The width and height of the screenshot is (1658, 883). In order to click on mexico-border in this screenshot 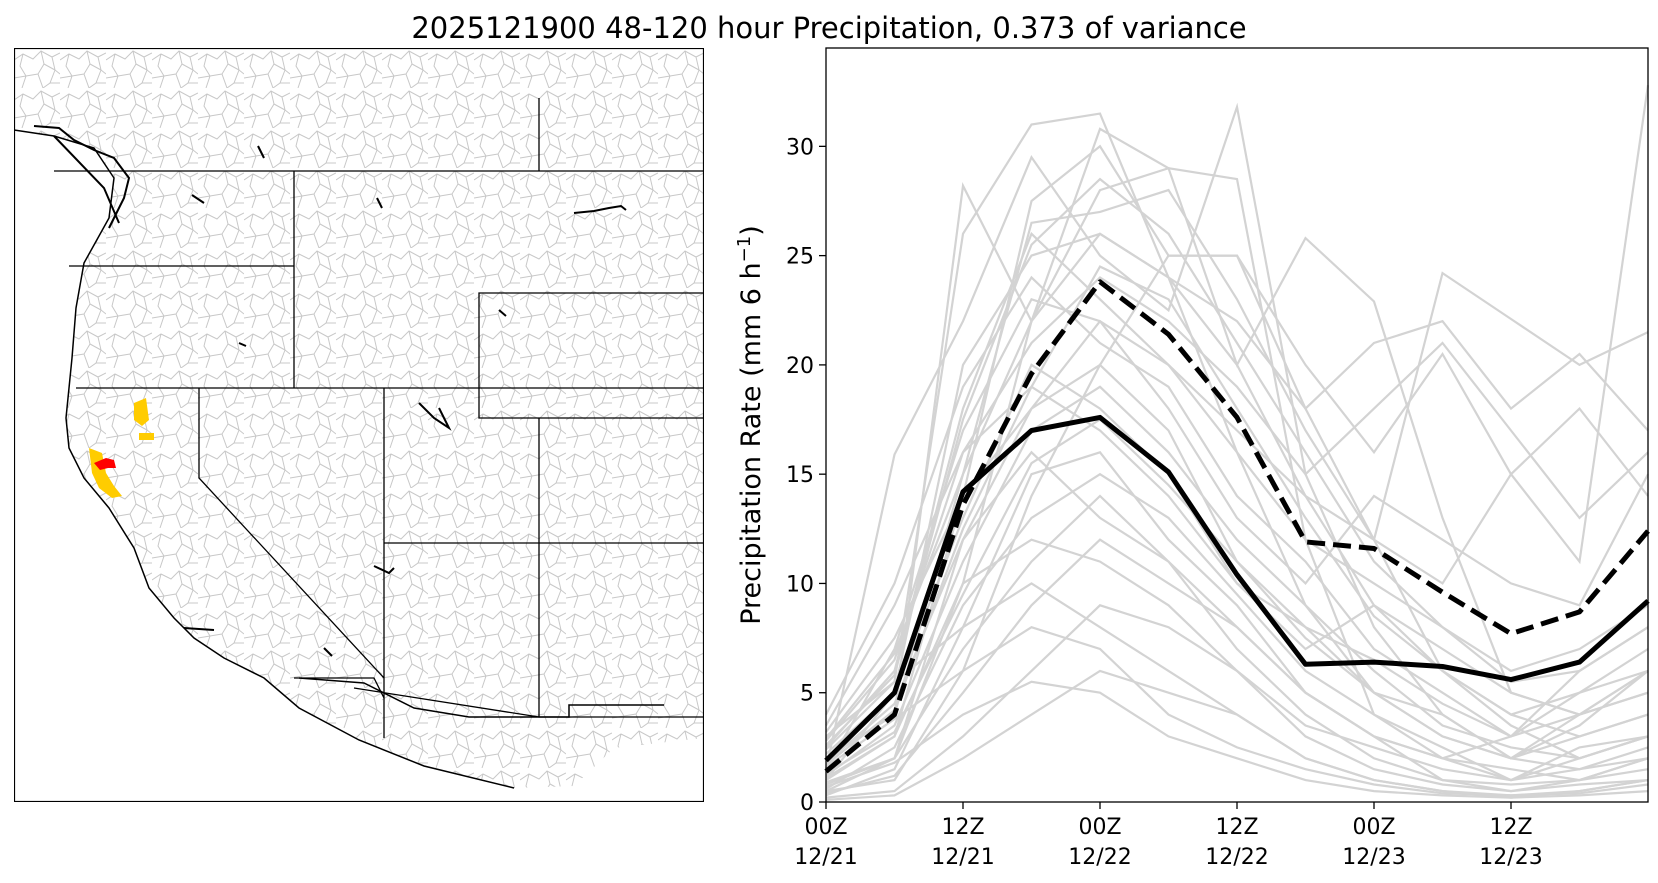, I will do `click(481, 697)`.